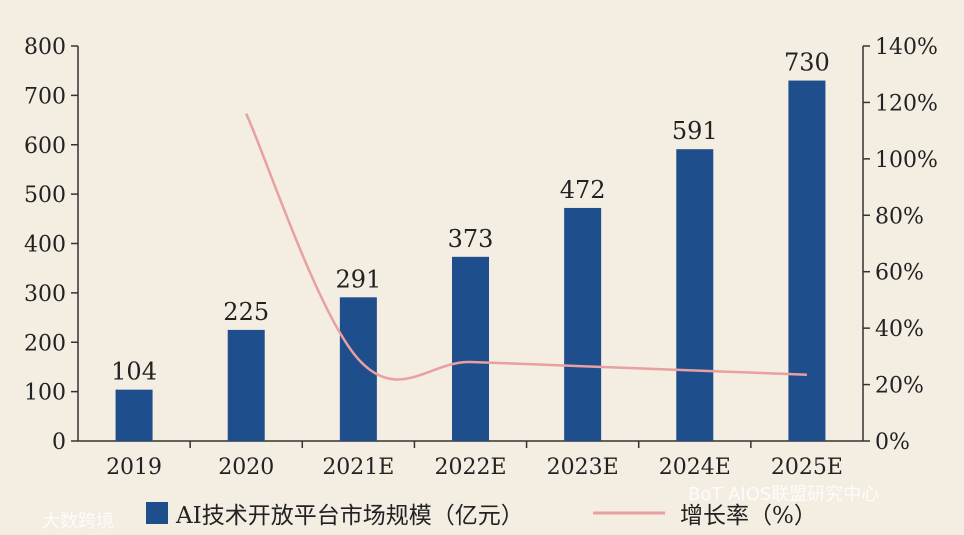  Describe the element at coordinates (134, 467) in the screenshot. I see `x-tick-label: 2019` at that location.